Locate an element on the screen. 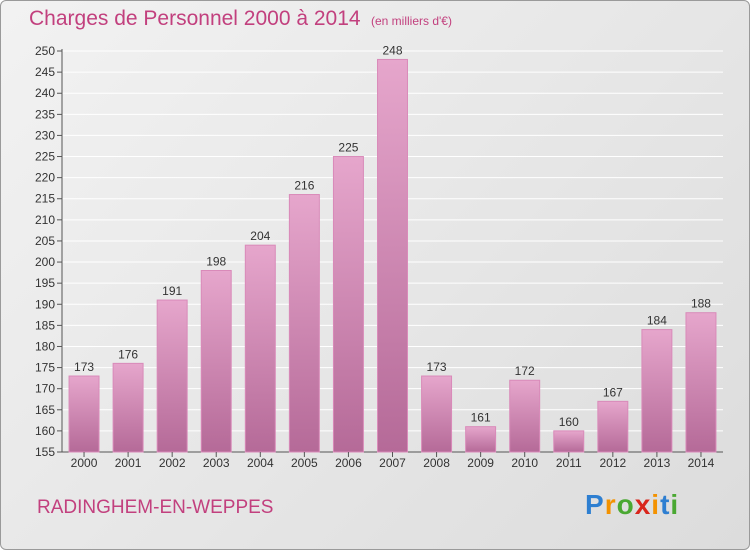 This screenshot has height=550, width=750. bar-2009 is located at coordinates (481, 439).